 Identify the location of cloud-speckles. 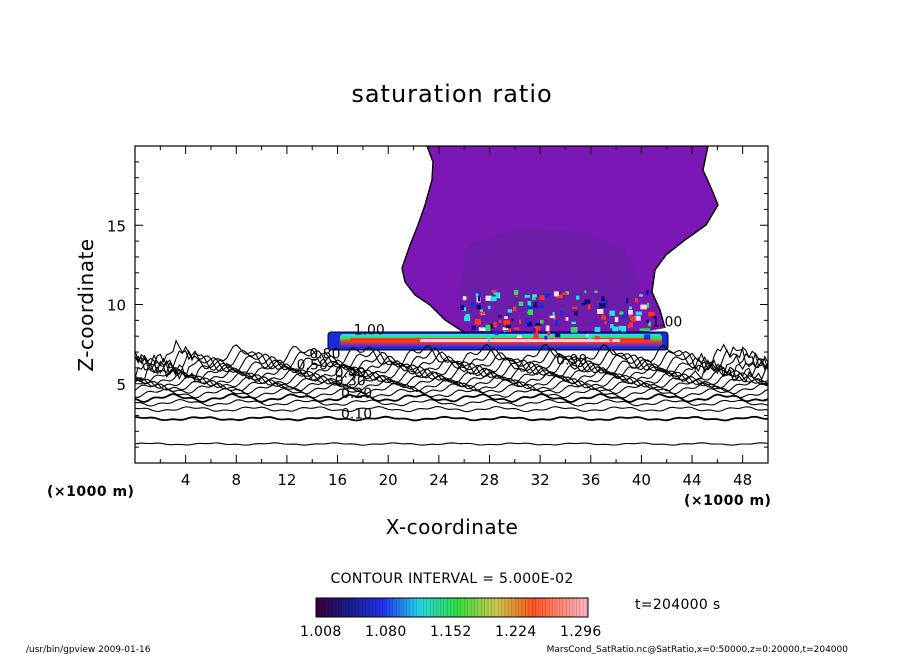
(557, 316).